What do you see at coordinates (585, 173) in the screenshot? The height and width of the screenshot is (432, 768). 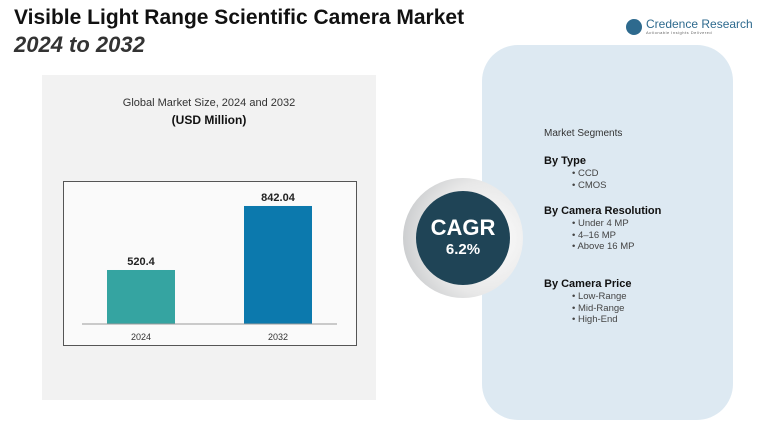 I see `segment-item: • CCD` at bounding box center [585, 173].